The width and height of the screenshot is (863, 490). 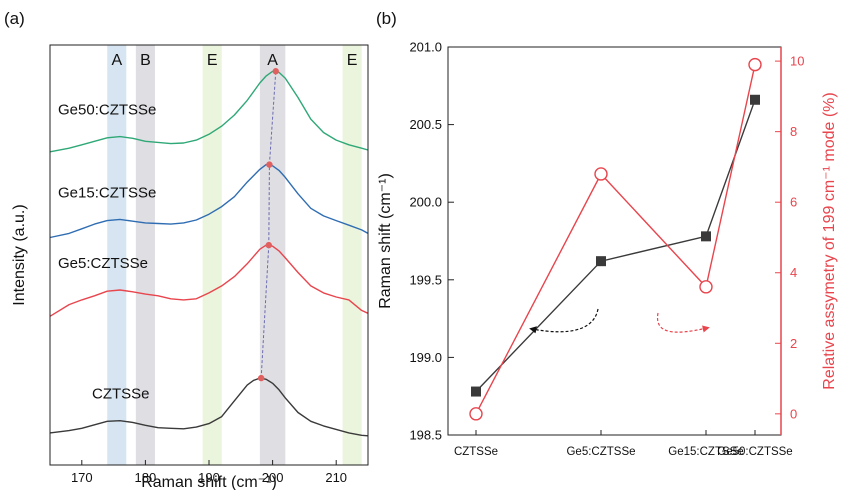 I want to click on x-tick-label-a-3: 200, so click(x=273, y=477).